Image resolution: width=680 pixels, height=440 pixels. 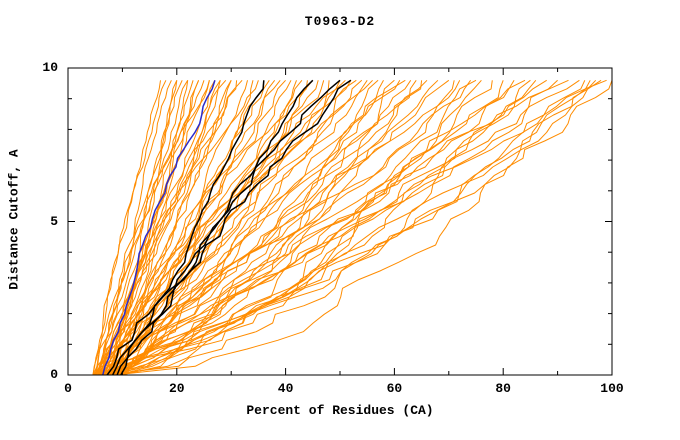 What do you see at coordinates (54, 374) in the screenshot?
I see `y-tick-label: 0` at bounding box center [54, 374].